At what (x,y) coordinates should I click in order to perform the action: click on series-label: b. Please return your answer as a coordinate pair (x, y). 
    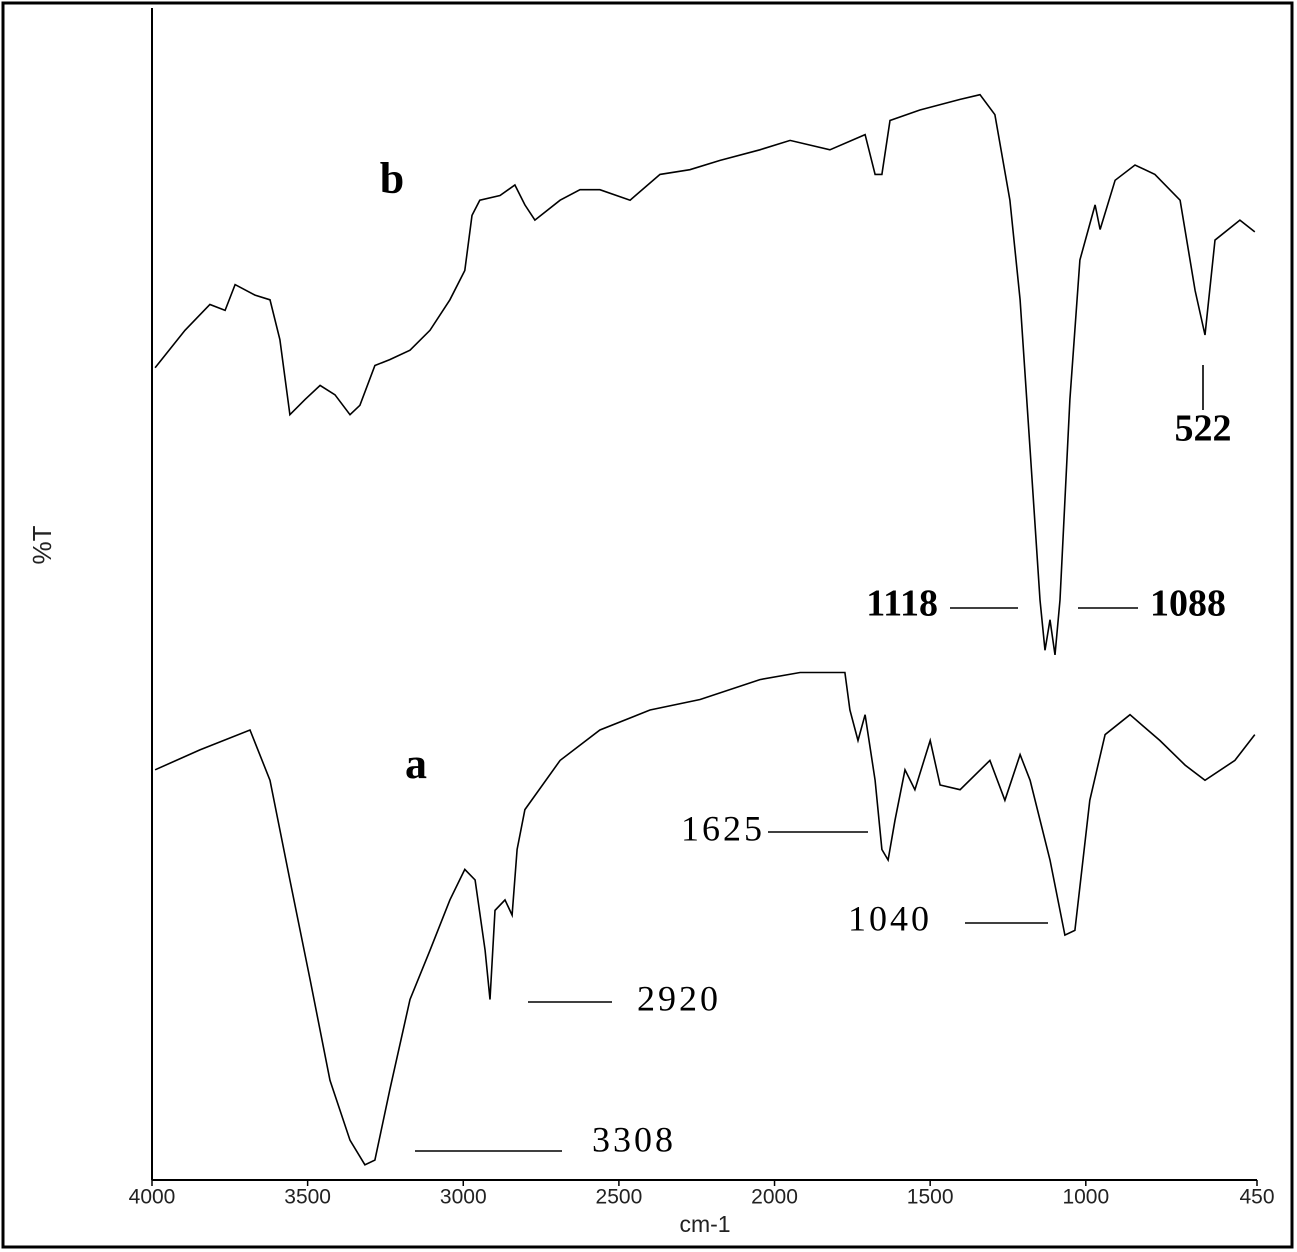
    Looking at the image, I should click on (392, 178).